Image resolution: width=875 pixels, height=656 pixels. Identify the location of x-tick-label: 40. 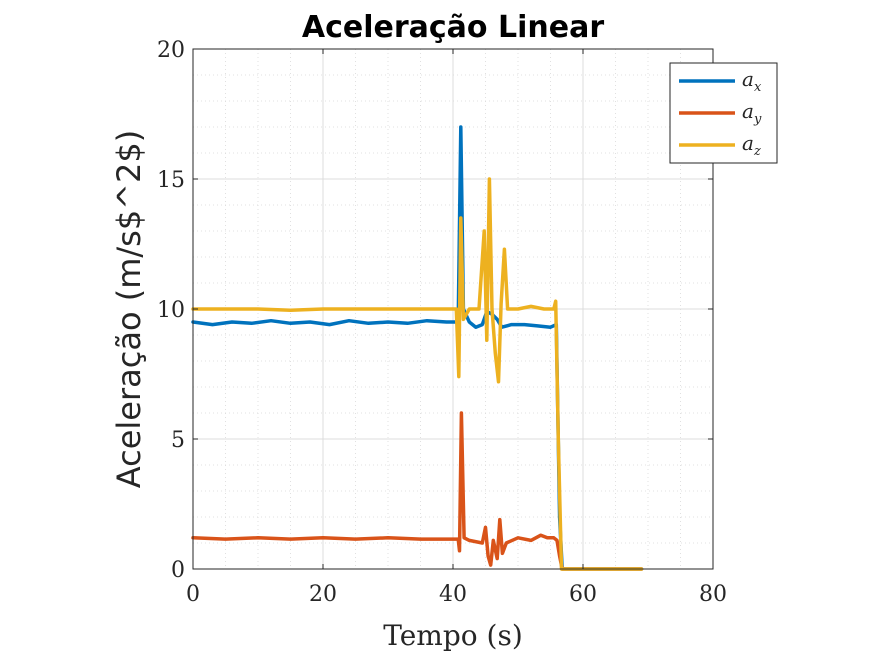
(453, 594).